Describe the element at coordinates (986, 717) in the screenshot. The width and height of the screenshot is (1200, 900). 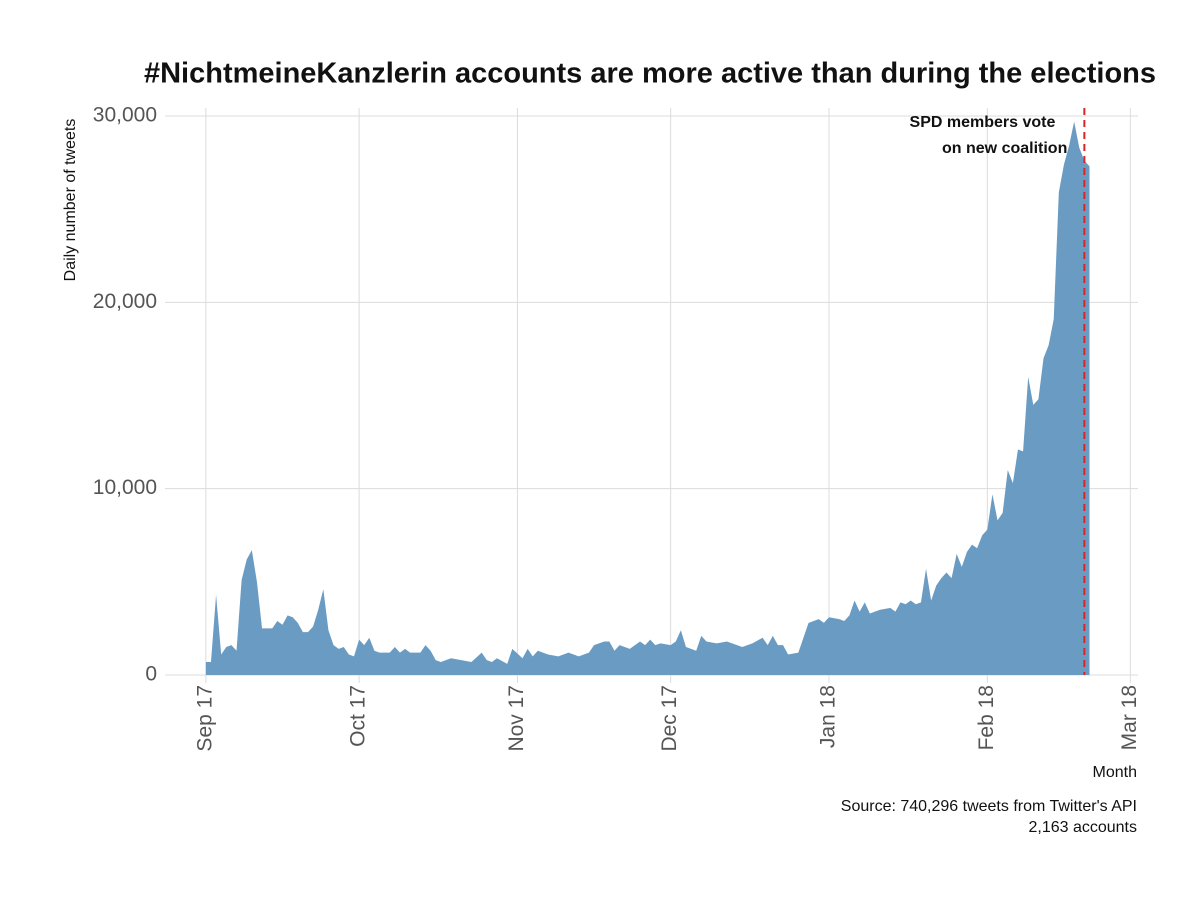
I see `x-tick-label: Feb 18` at that location.